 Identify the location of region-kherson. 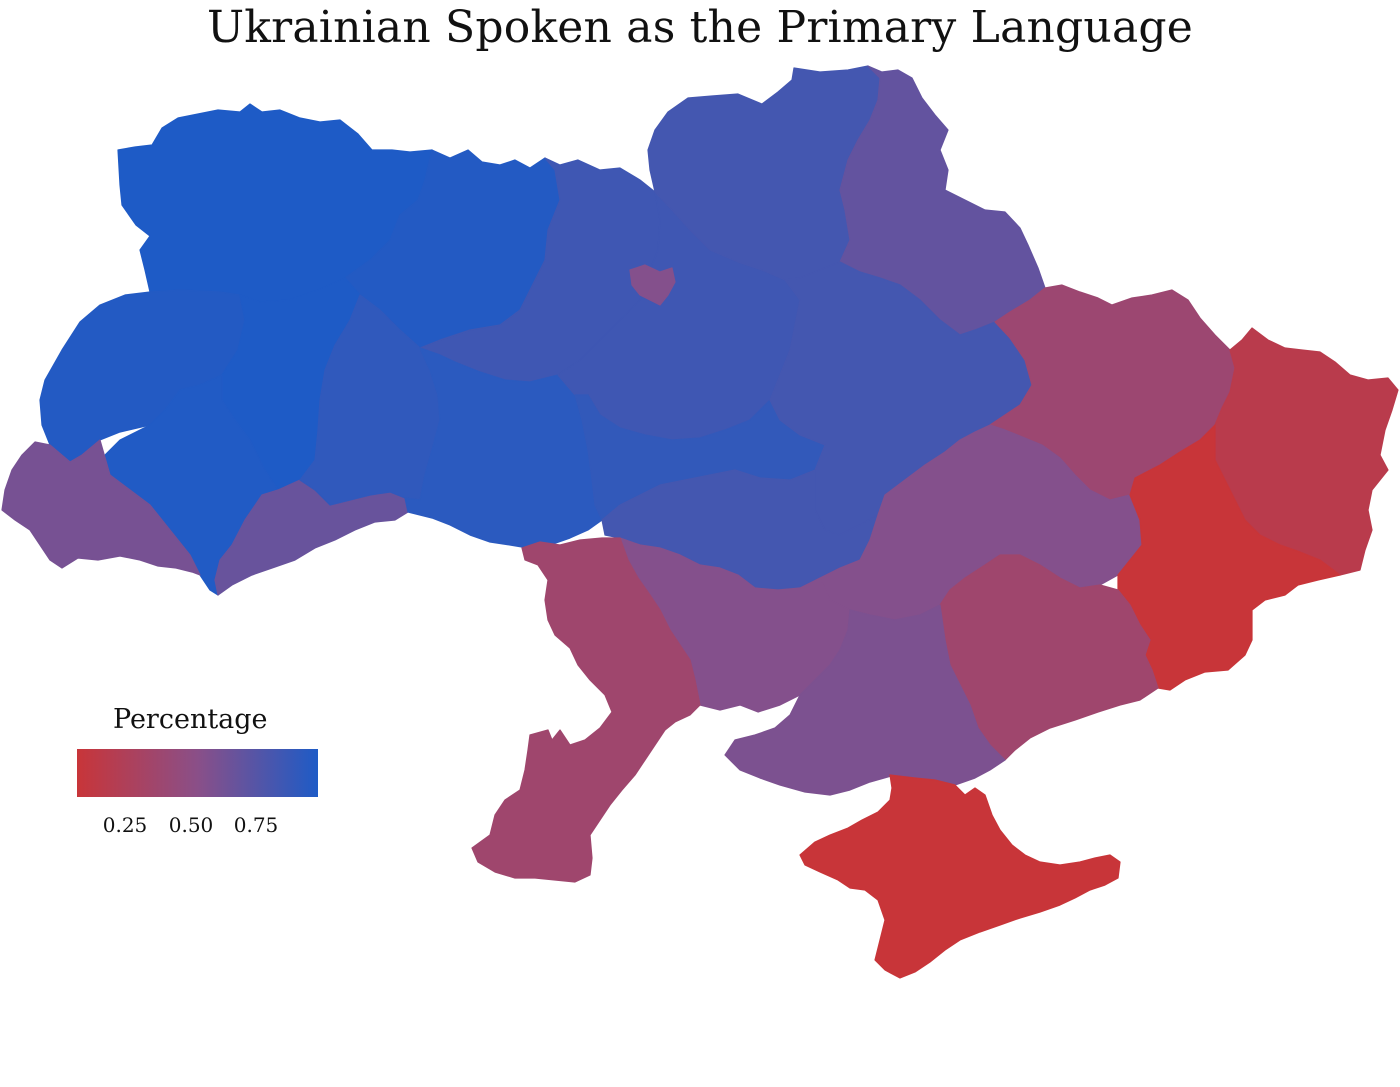
(865, 700).